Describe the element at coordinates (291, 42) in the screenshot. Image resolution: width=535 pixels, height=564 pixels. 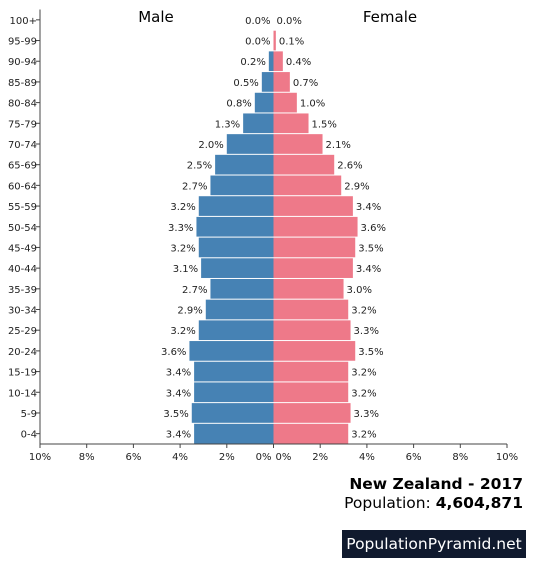
I see `label-female-95-99: 0.1%` at that location.